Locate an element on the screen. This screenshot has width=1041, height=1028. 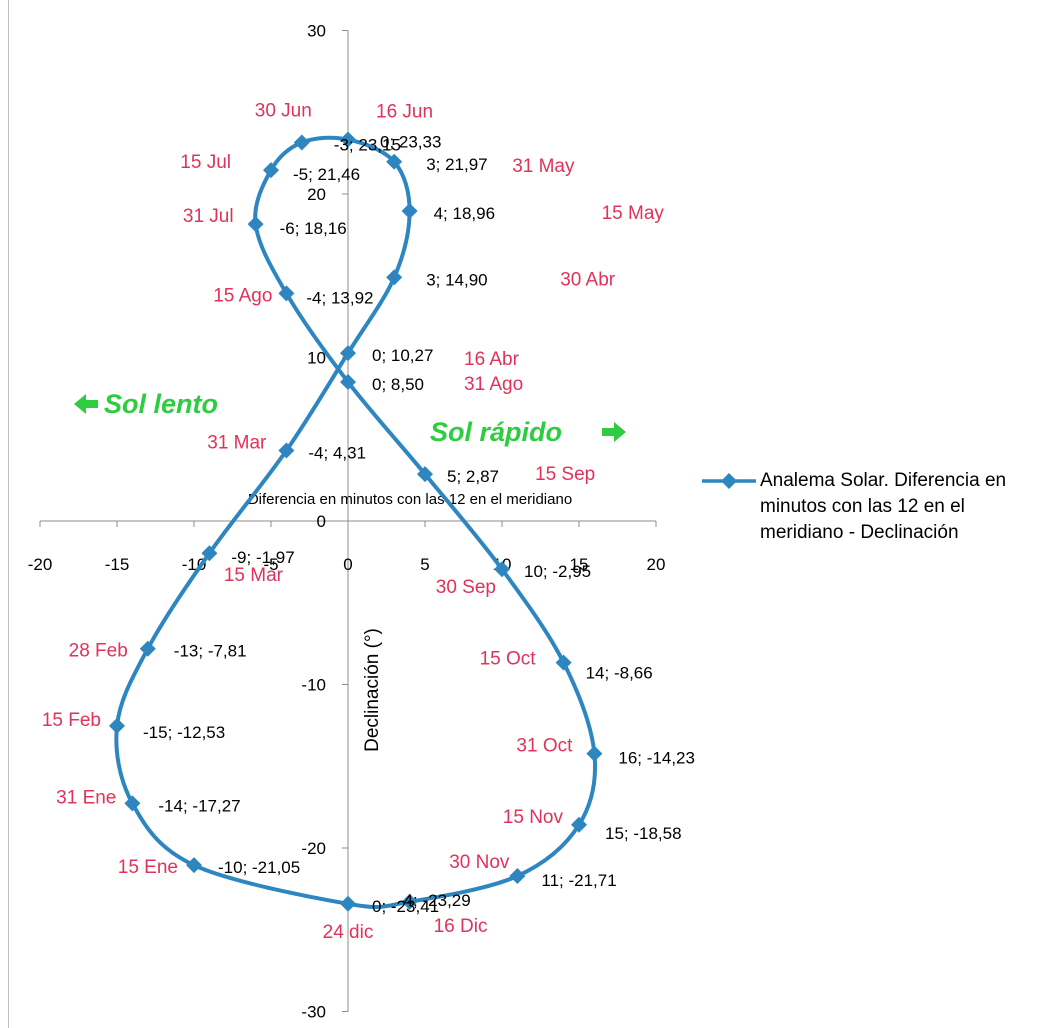
value-label: 0; 23,33 is located at coordinates (410, 142).